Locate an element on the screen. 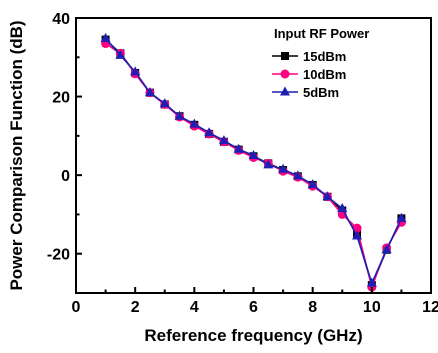  legend-label: 15dBm is located at coordinates (324, 56).